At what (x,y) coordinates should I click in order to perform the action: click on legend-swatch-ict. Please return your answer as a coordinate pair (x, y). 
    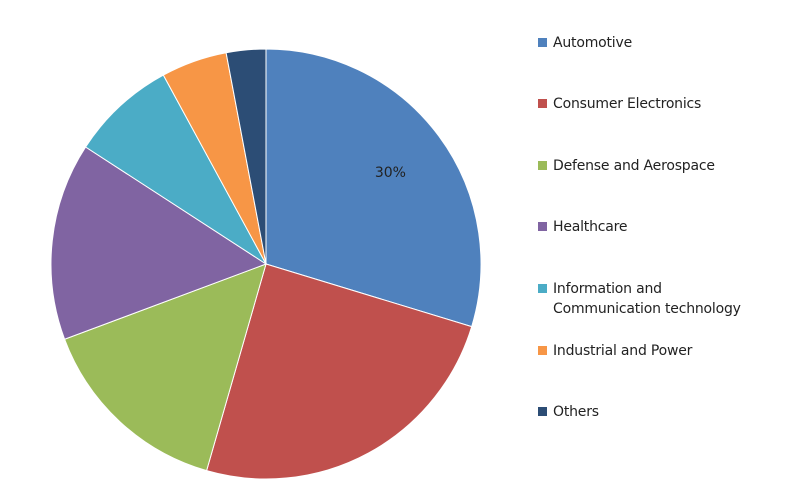
    Looking at the image, I should click on (542, 288).